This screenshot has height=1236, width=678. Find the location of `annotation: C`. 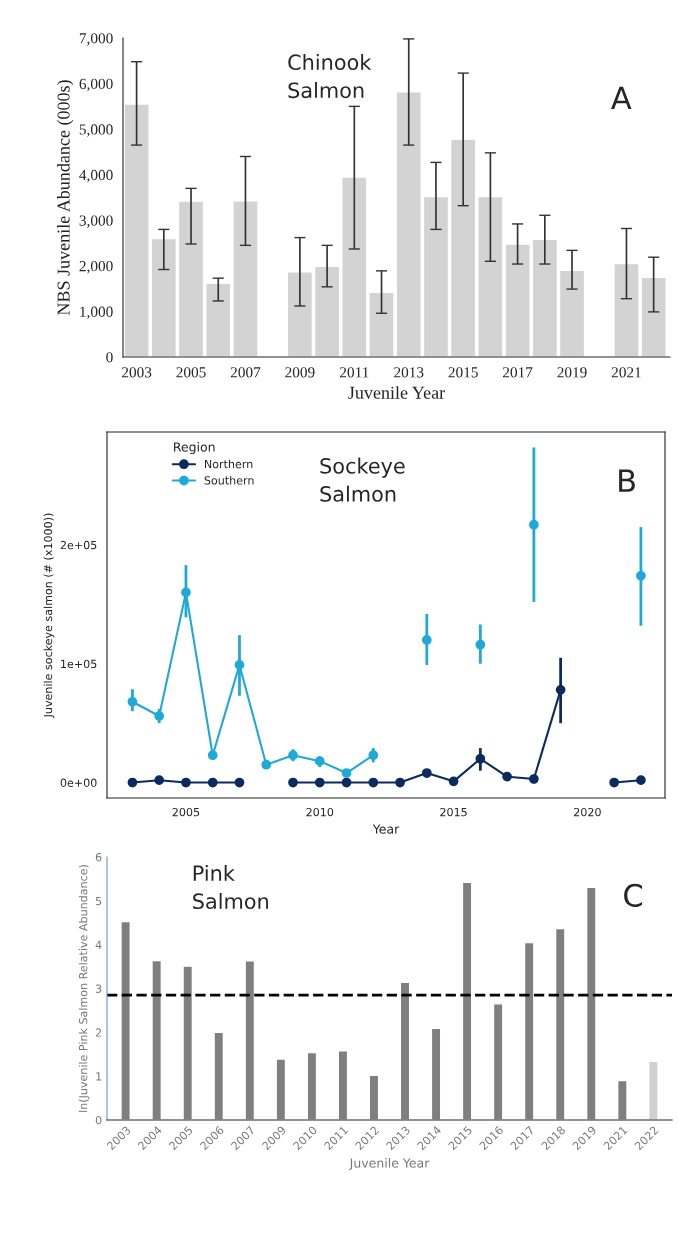

annotation: C is located at coordinates (633, 895).